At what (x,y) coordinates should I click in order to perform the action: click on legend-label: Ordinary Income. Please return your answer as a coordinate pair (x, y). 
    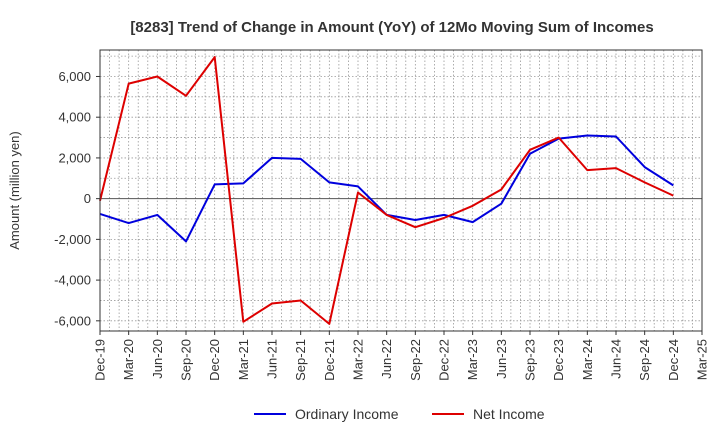
    Looking at the image, I should click on (347, 414).